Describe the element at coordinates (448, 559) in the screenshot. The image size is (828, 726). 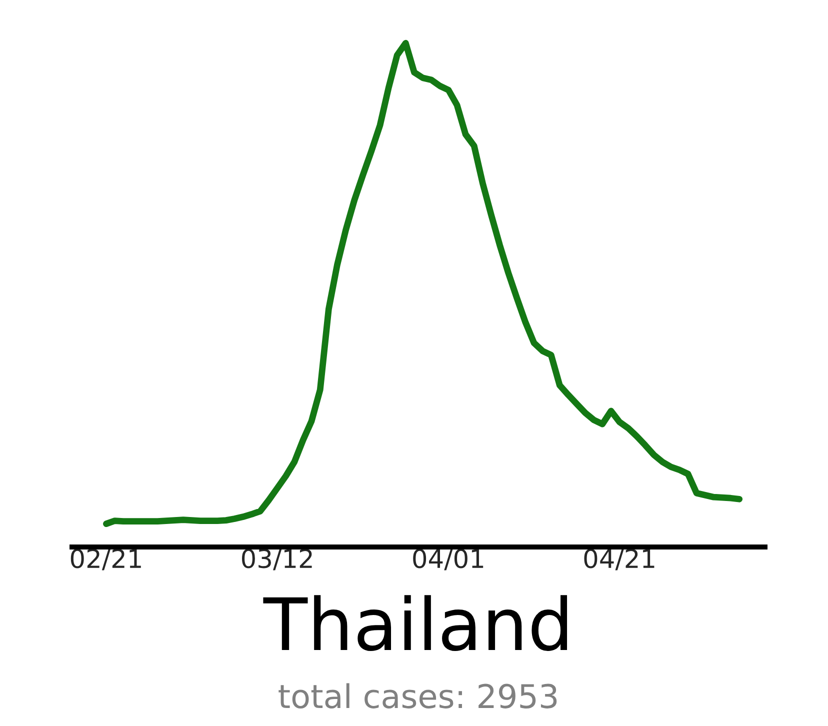
I see `x-tick-label: 04/01` at that location.